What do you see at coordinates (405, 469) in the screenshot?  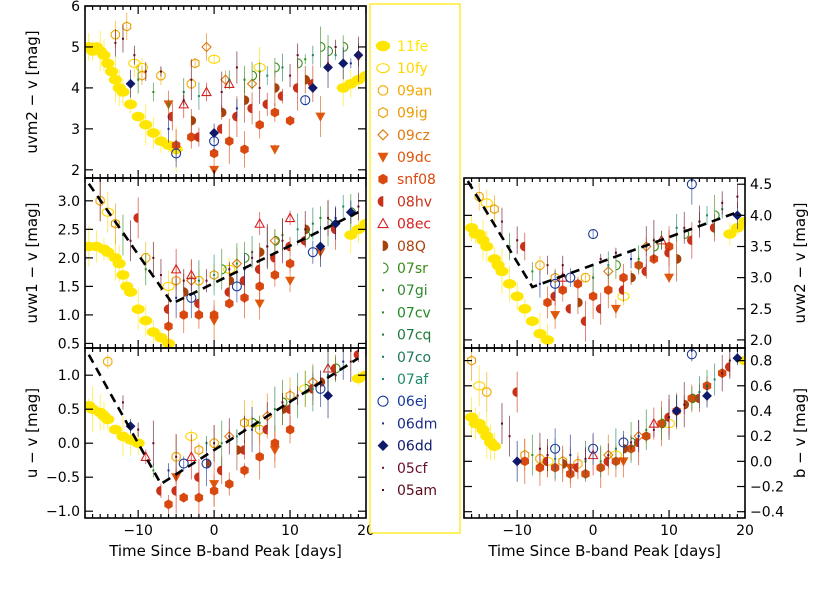 I see `legend-entry: 05cf` at bounding box center [405, 469].